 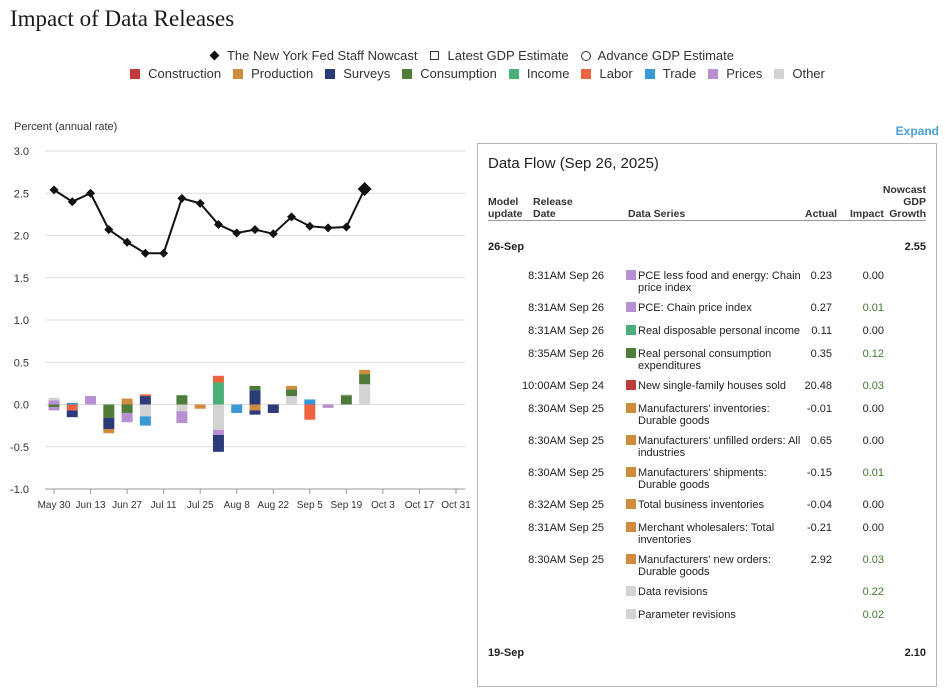 I want to click on data-series: Parameter revisions, so click(x=687, y=615).